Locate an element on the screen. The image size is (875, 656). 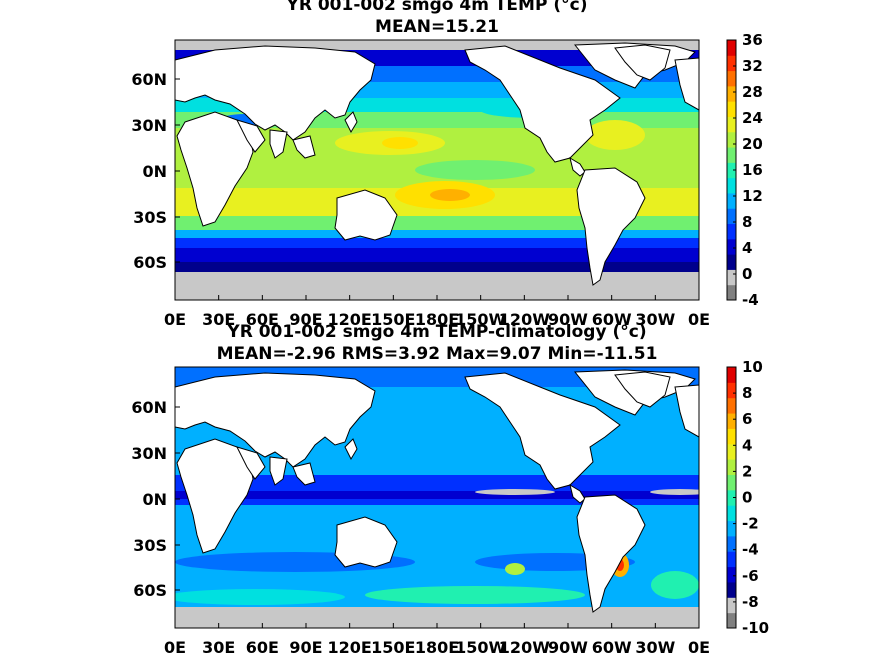
panel2-subtitle: MEAN=-2.96 RMS=3.92 Max=9.07 Min=-11.51 is located at coordinates (437, 354).